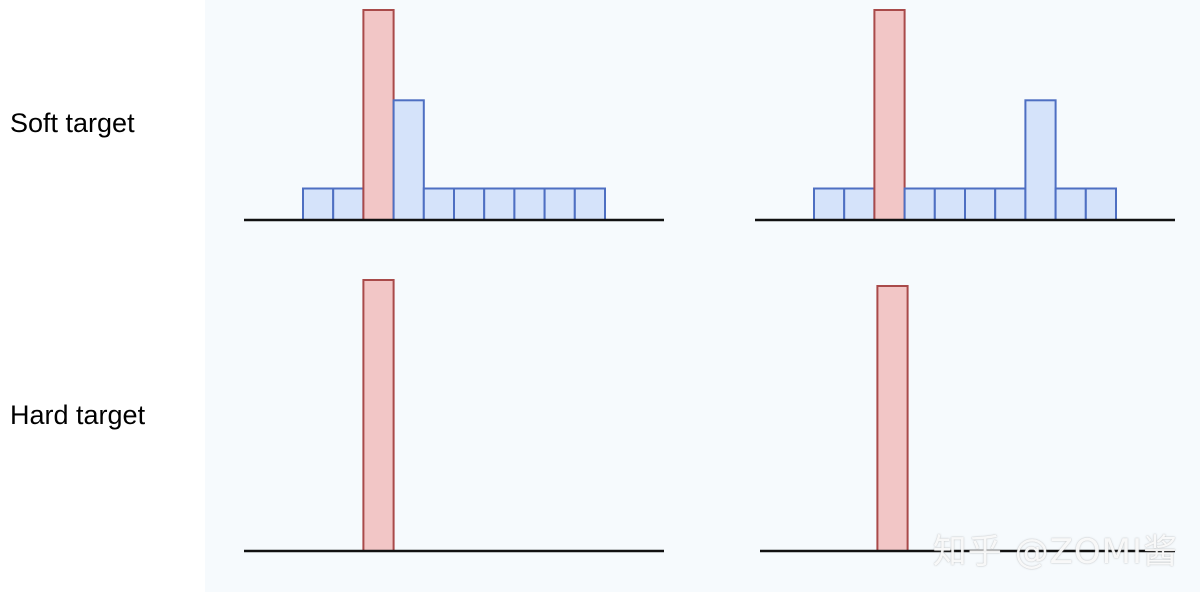 This screenshot has height=592, width=1200. Describe the element at coordinates (78, 415) in the screenshot. I see `hard-target-label: Hard target` at that location.